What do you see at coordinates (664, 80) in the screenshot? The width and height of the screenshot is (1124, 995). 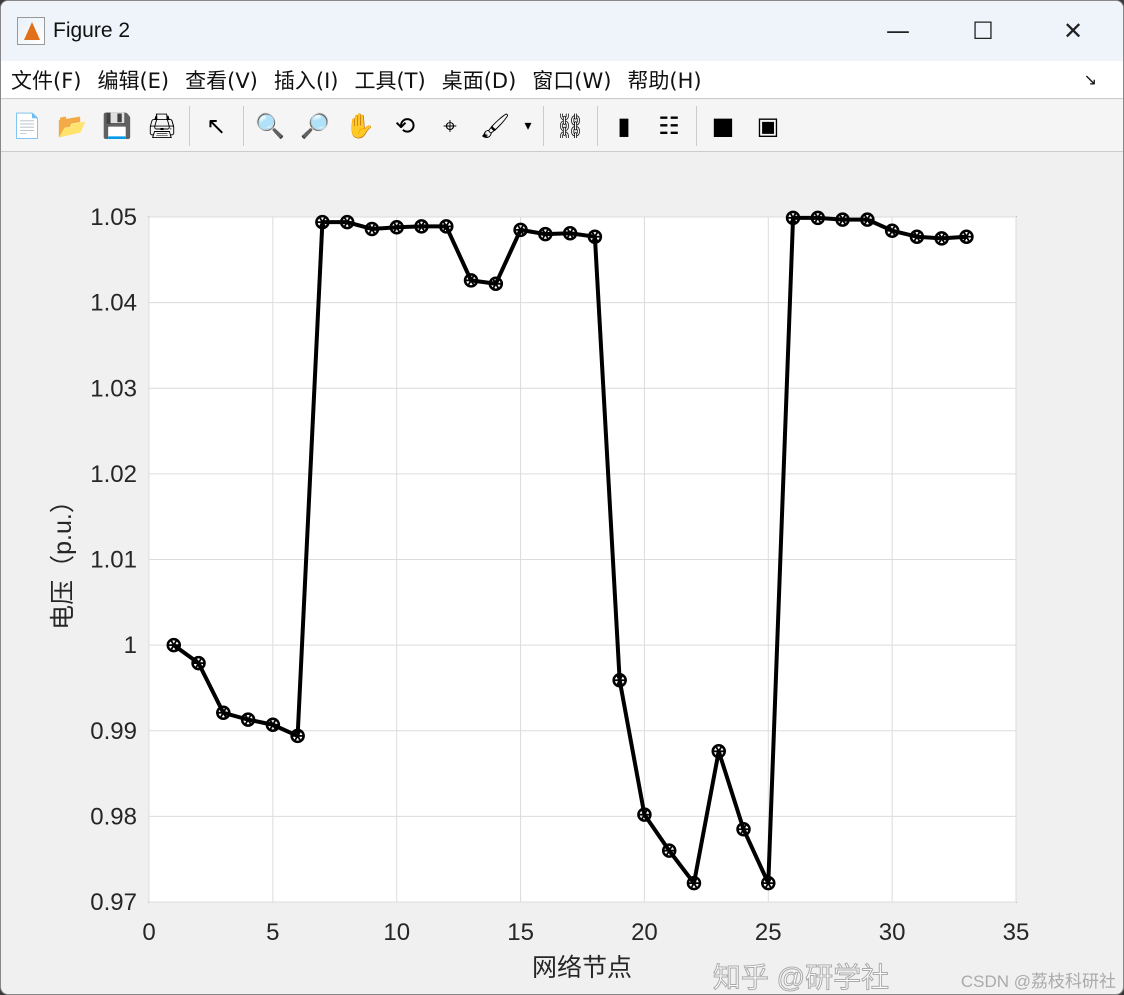 I see `menu-item-7: 帮助(H)` at bounding box center [664, 80].